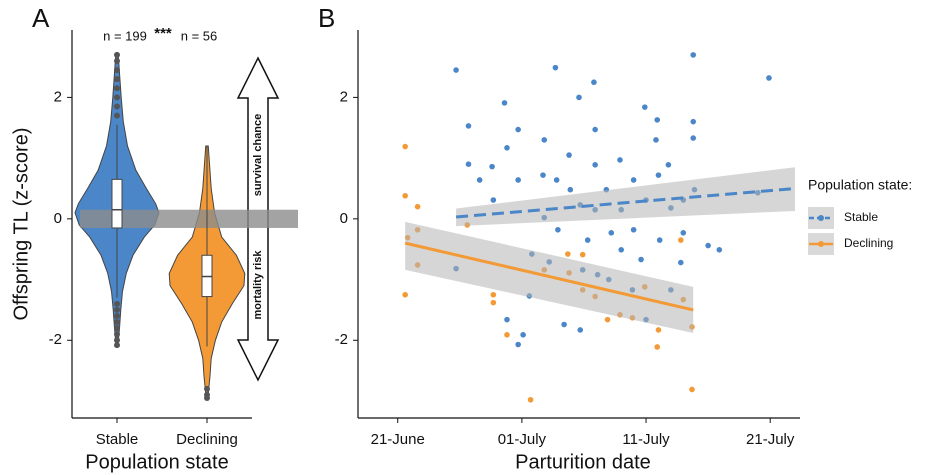  I want to click on x-tick-label: 11-July, so click(646, 439).